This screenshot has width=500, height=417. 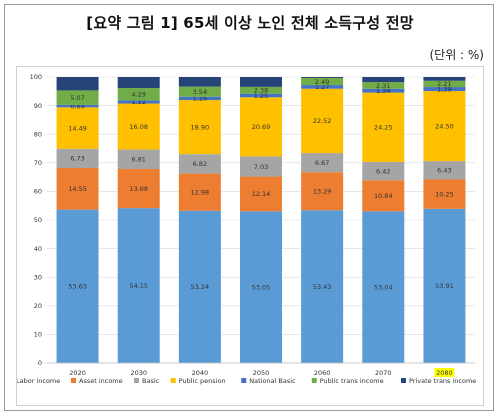 I want to click on y-tick-label: 90, so click(x=38, y=106).